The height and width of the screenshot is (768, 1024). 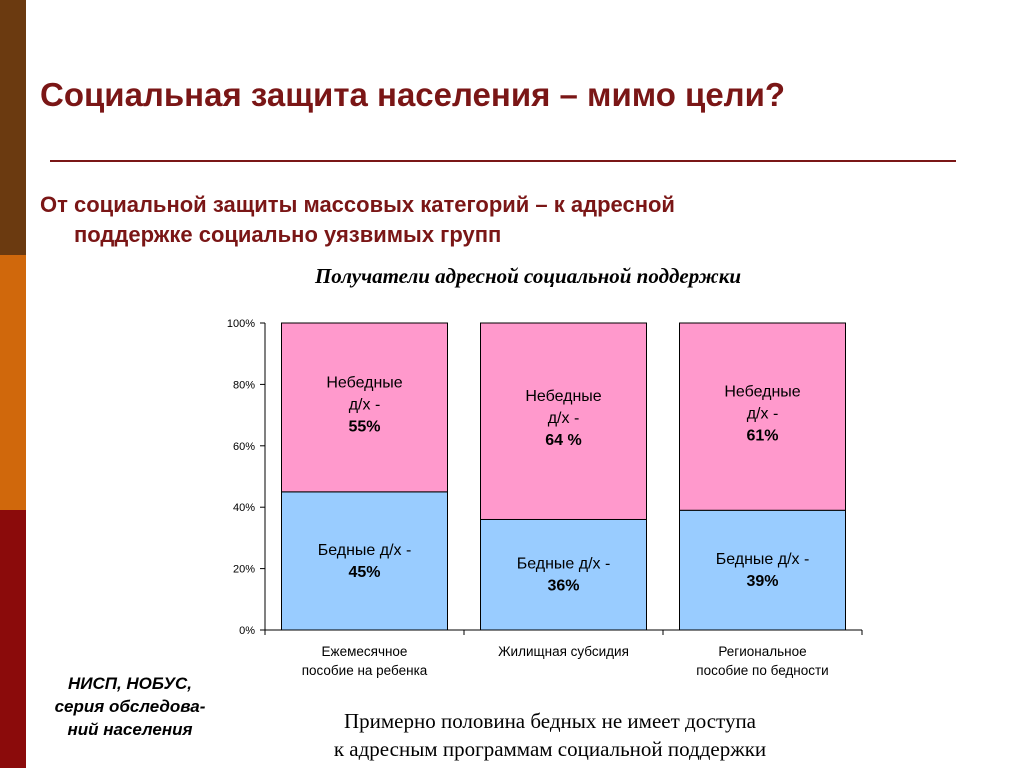 I want to click on data-label: 61%, so click(x=762, y=436).